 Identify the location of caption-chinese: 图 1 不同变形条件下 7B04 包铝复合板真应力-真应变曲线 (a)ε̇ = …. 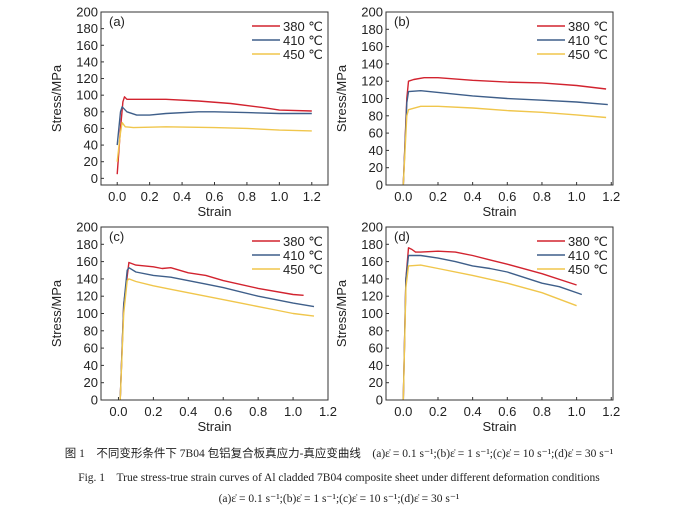
(339, 454).